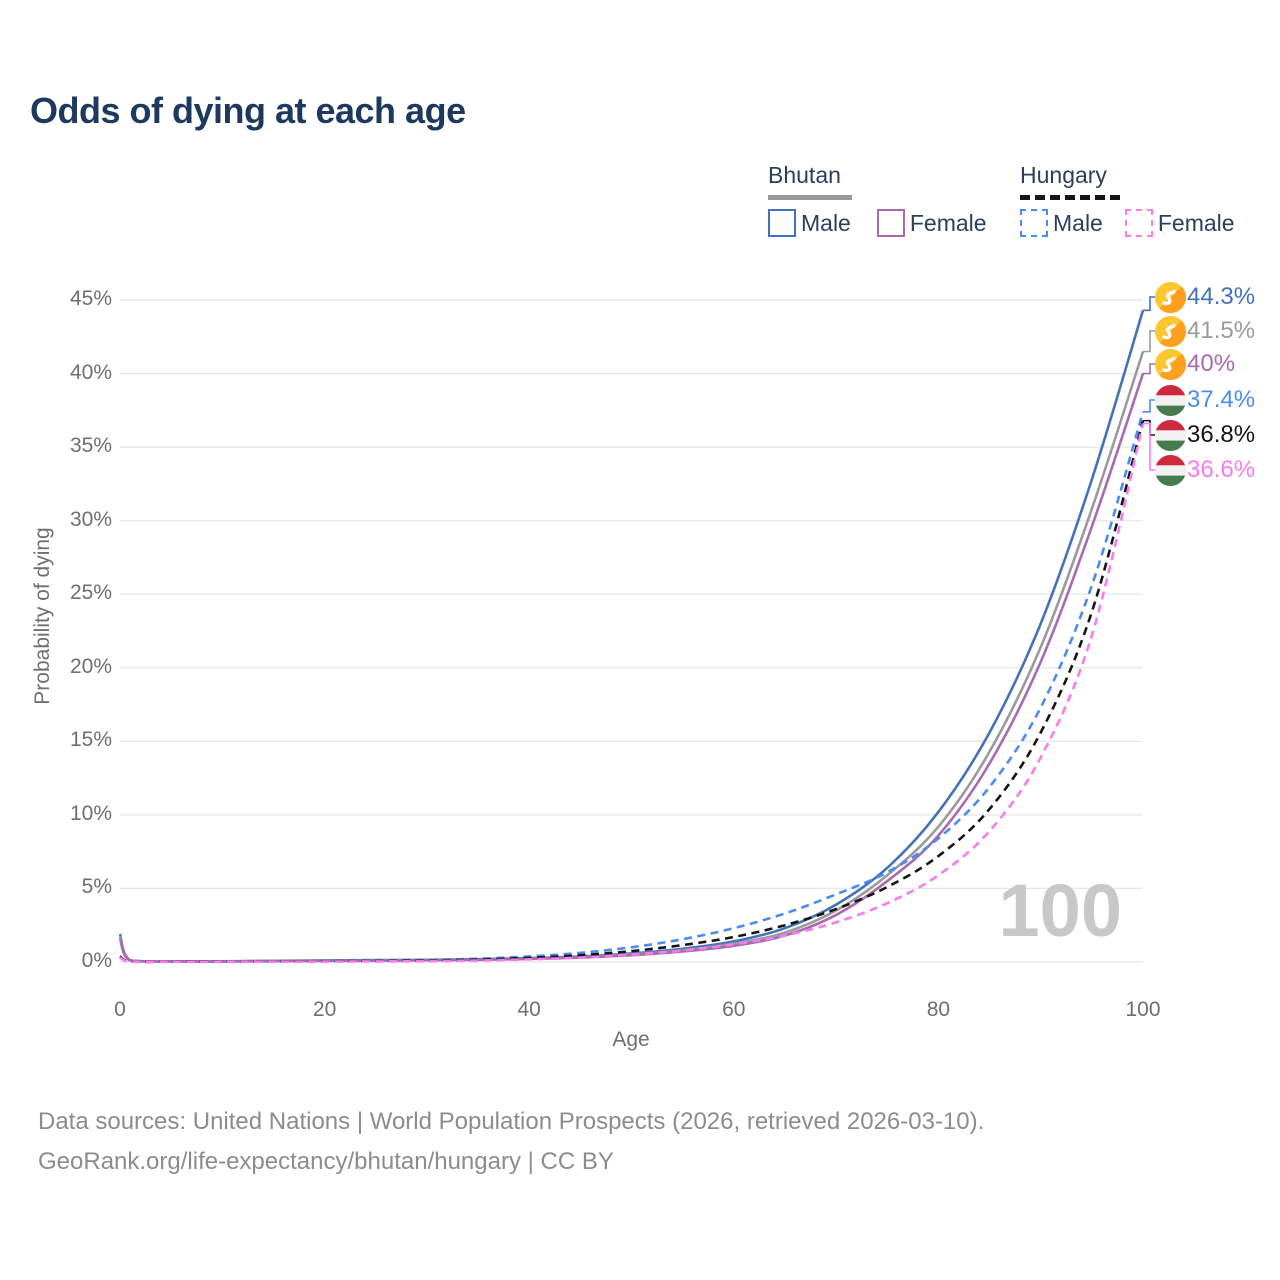 This screenshot has height=1280, width=1280. Describe the element at coordinates (96, 887) in the screenshot. I see `y-tick-label: 5%` at that location.